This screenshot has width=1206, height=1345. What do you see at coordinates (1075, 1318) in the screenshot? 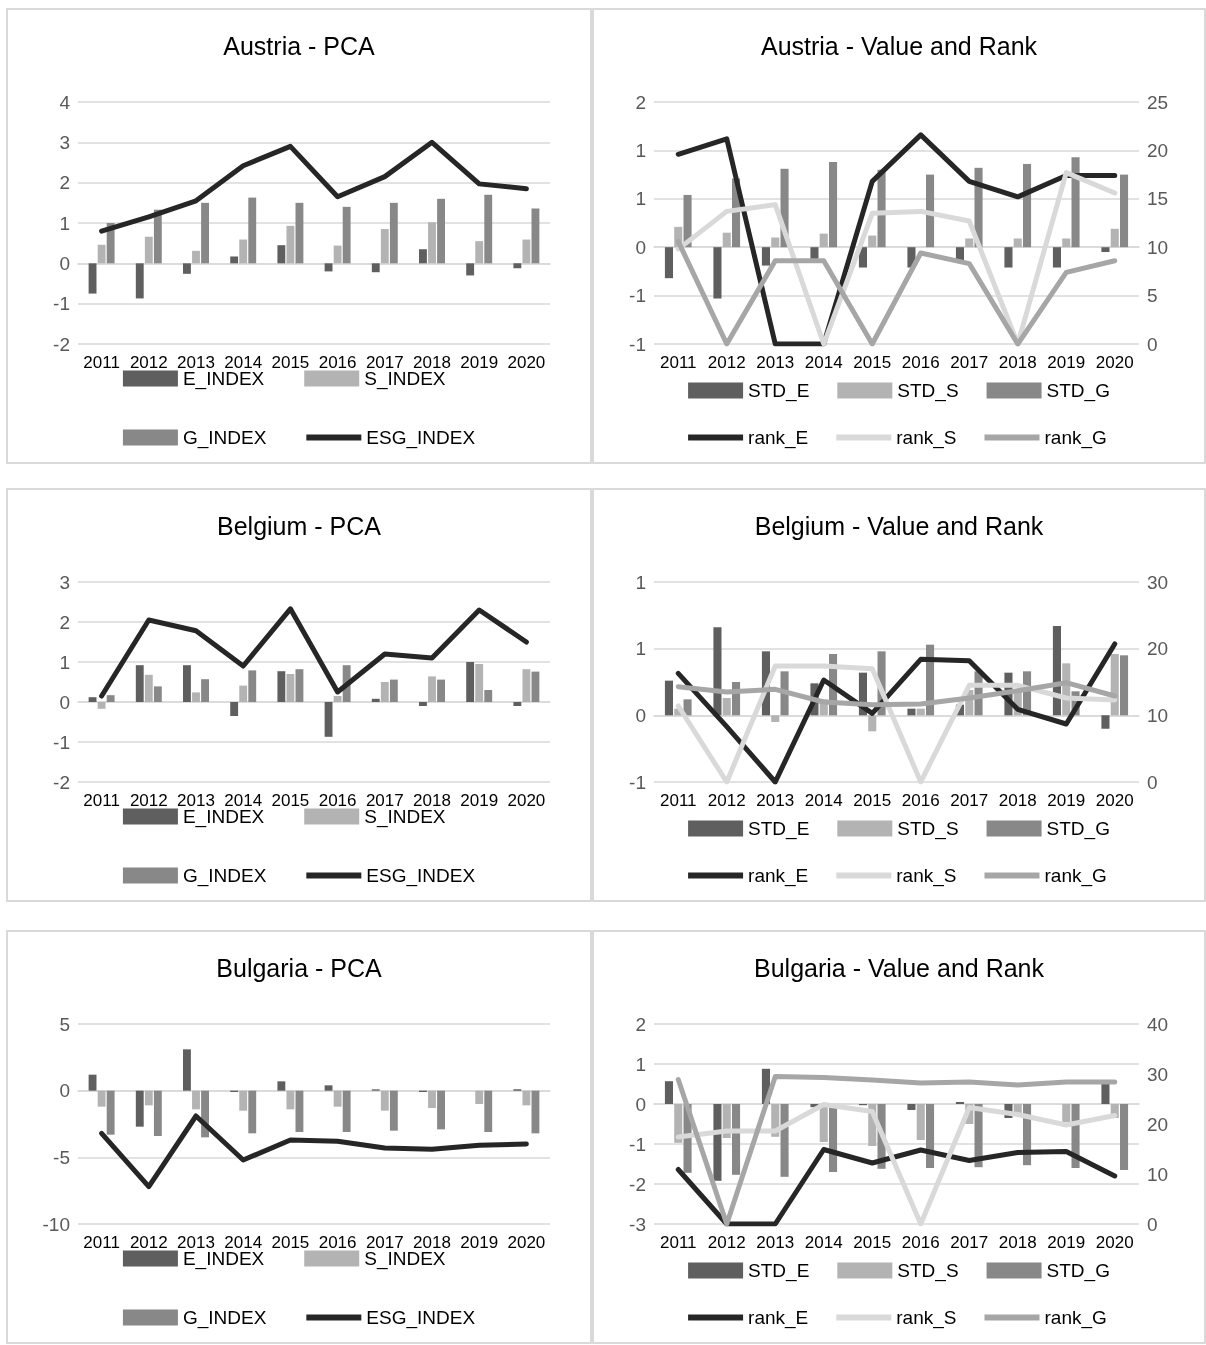
I see `legend-label: rank_G` at bounding box center [1075, 1318].